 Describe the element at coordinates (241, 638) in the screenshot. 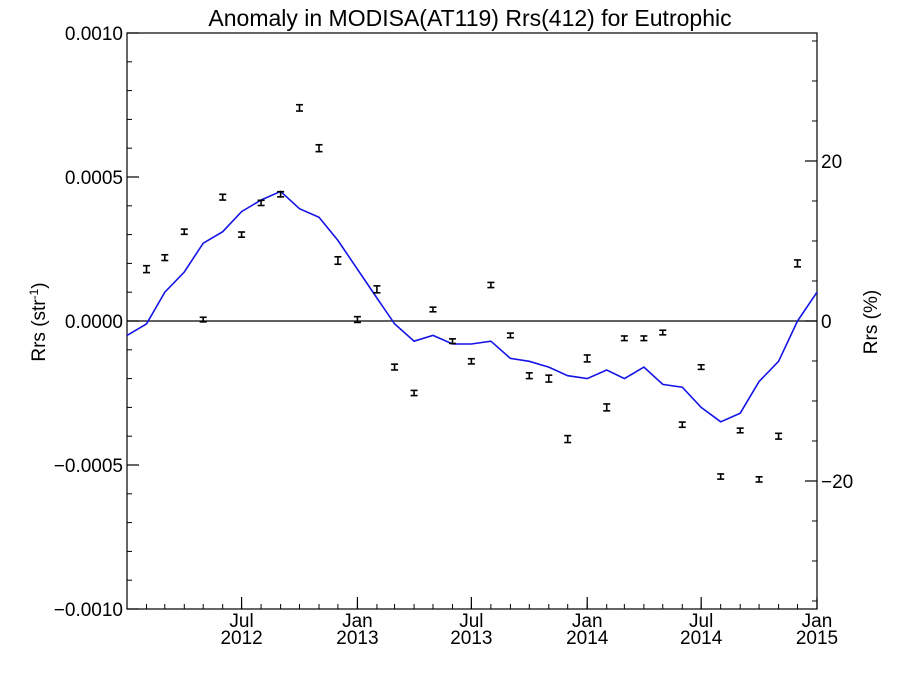

I see `x-tick-year-label: 2012` at that location.